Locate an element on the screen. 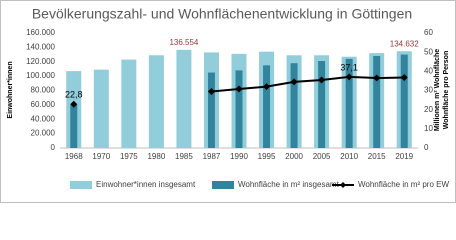 This screenshot has height=240, width=456. y-tick-label: 40.000 is located at coordinates (43, 118).